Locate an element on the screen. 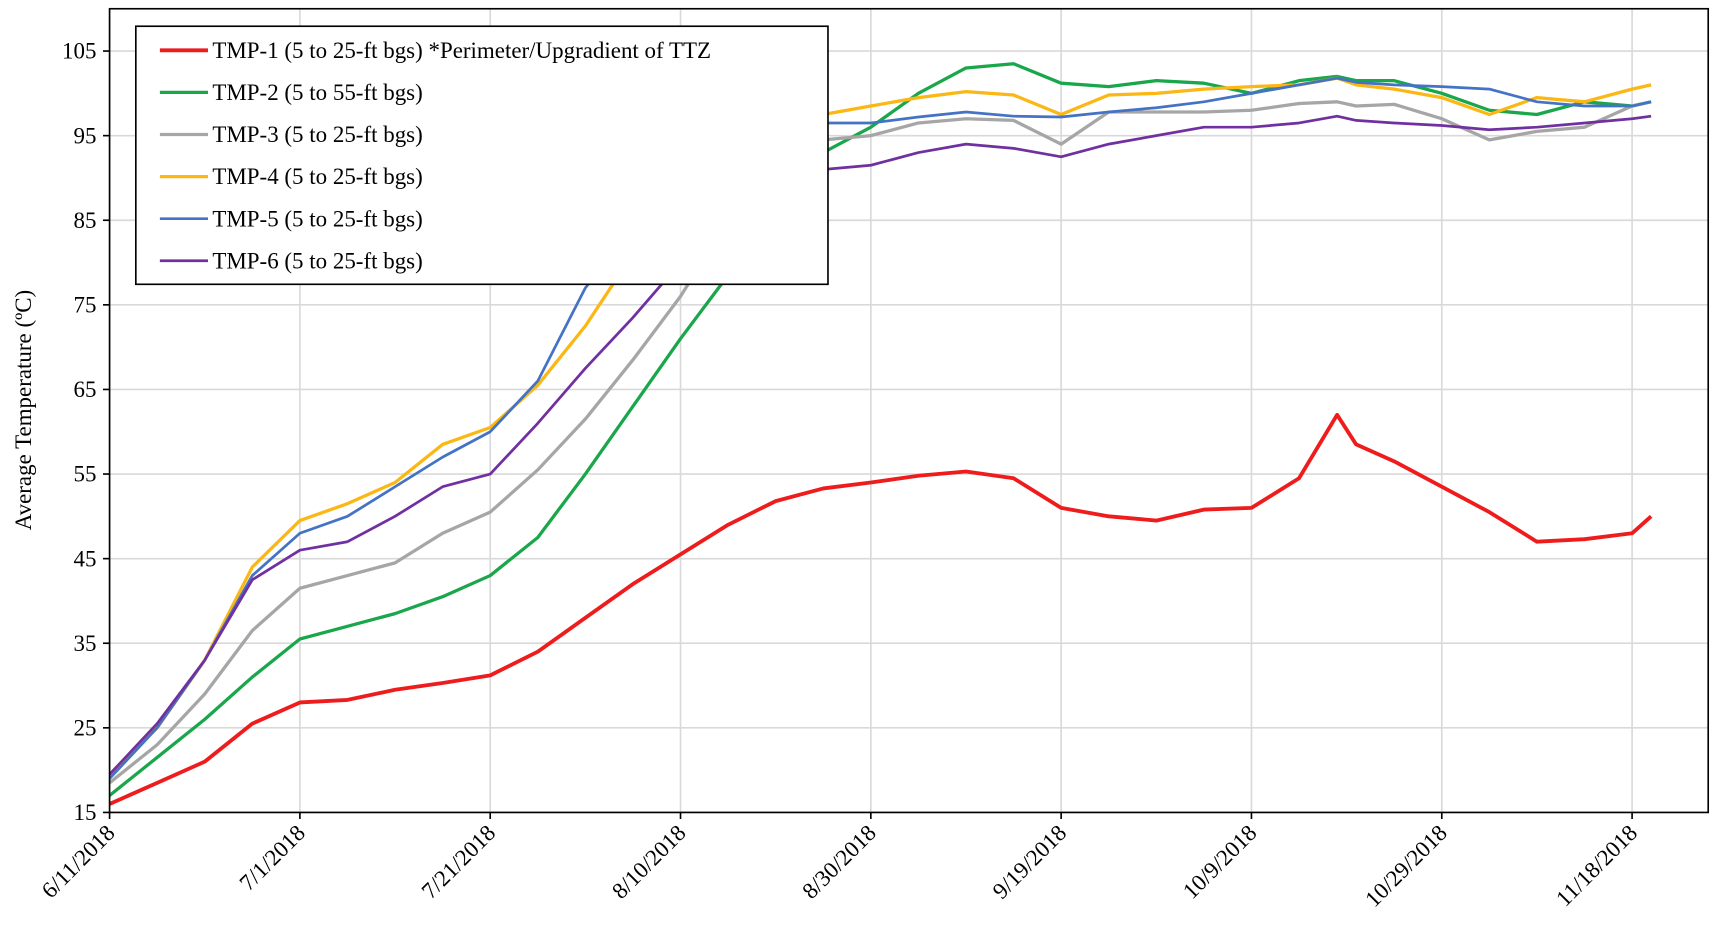 The image size is (1715, 936). y-tick-label: 65 is located at coordinates (85, 389).